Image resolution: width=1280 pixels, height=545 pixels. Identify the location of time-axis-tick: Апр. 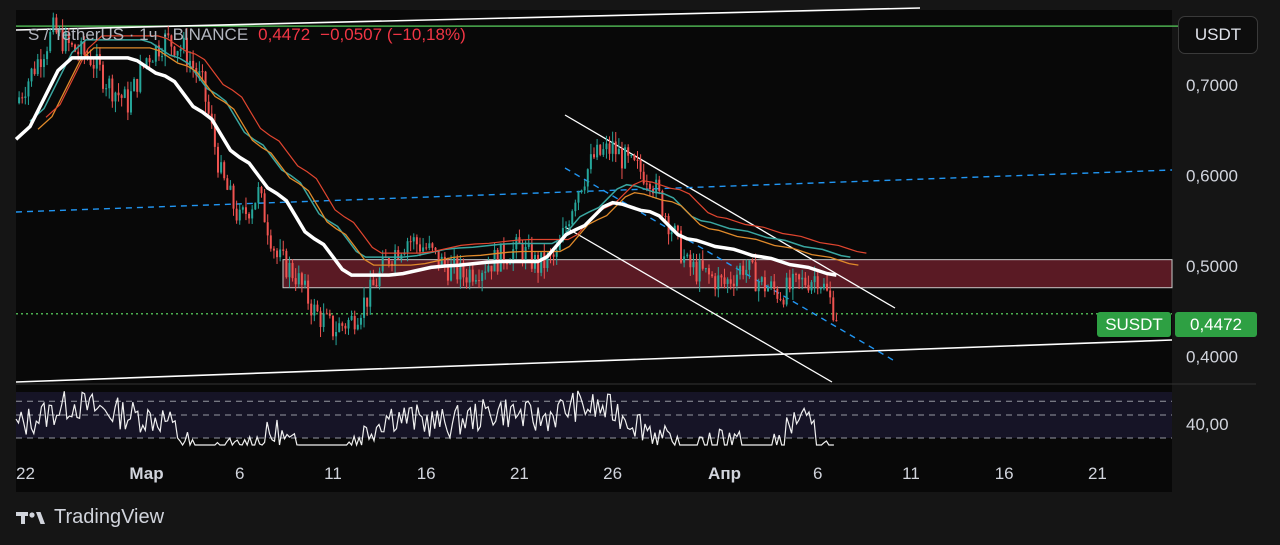
(724, 473).